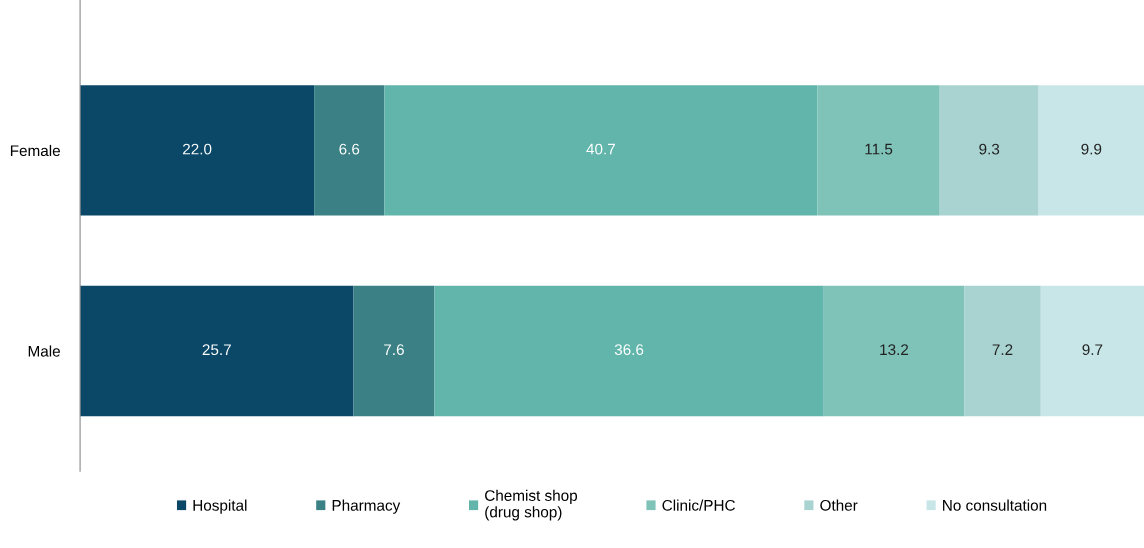 The height and width of the screenshot is (548, 1144). I want to click on data-label: 11.5, so click(879, 149).